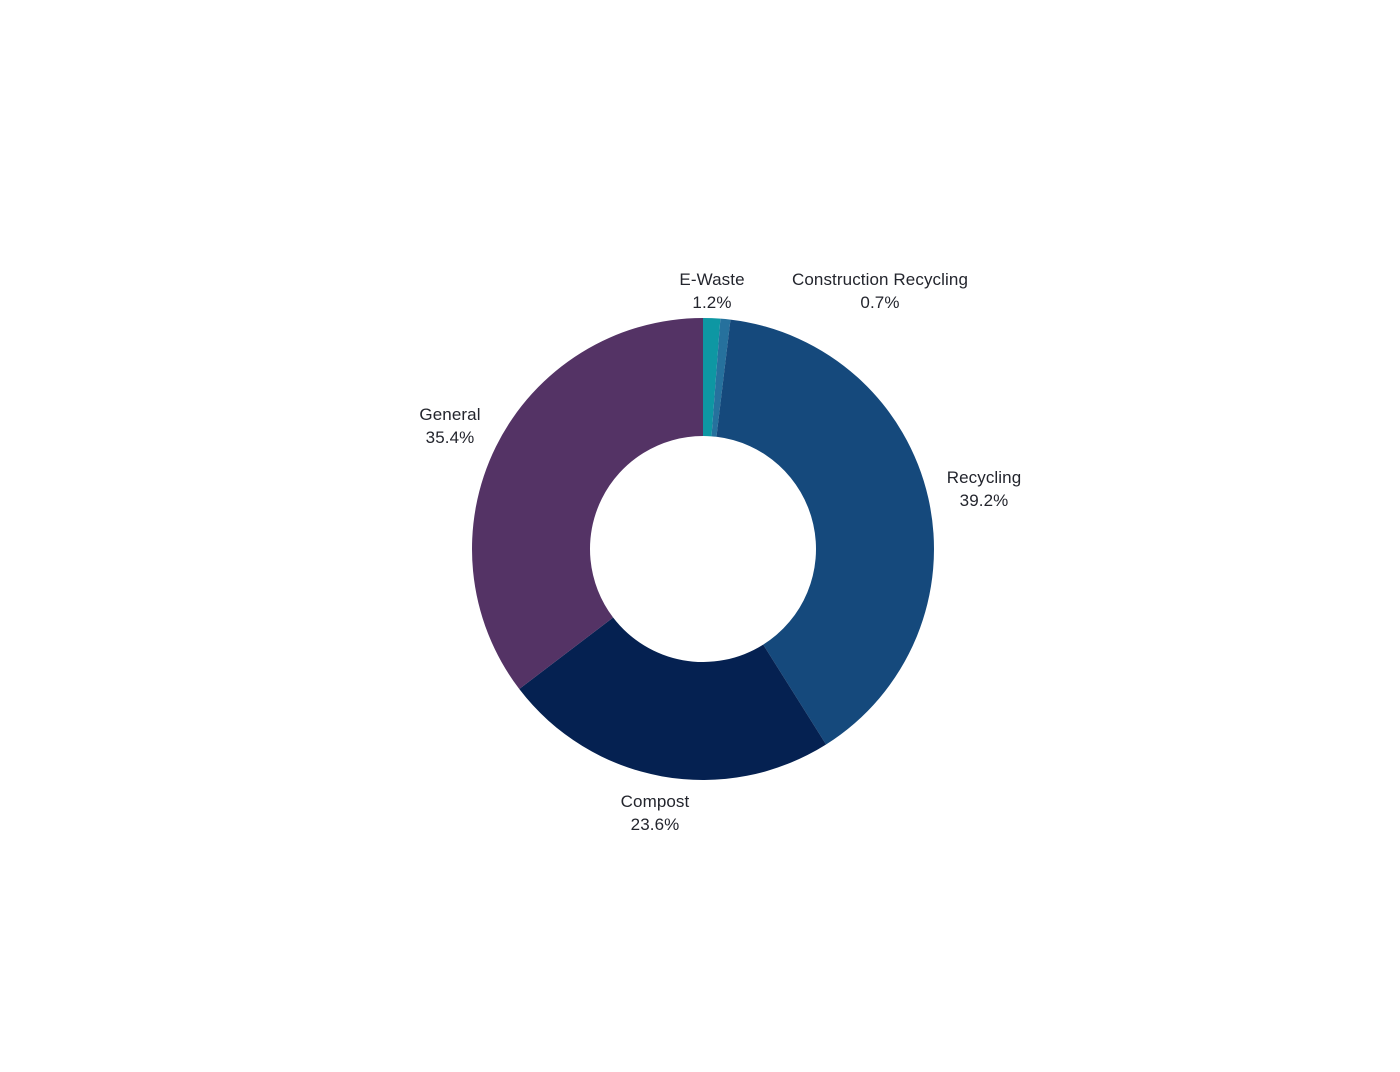  Describe the element at coordinates (880, 279) in the screenshot. I see `slice-label-name: Construction Recycling` at that location.